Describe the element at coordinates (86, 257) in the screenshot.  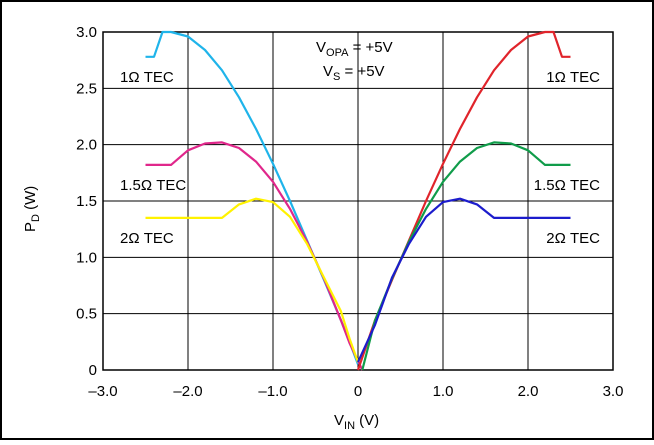
I see `y-tick-label: 1.0` at that location.